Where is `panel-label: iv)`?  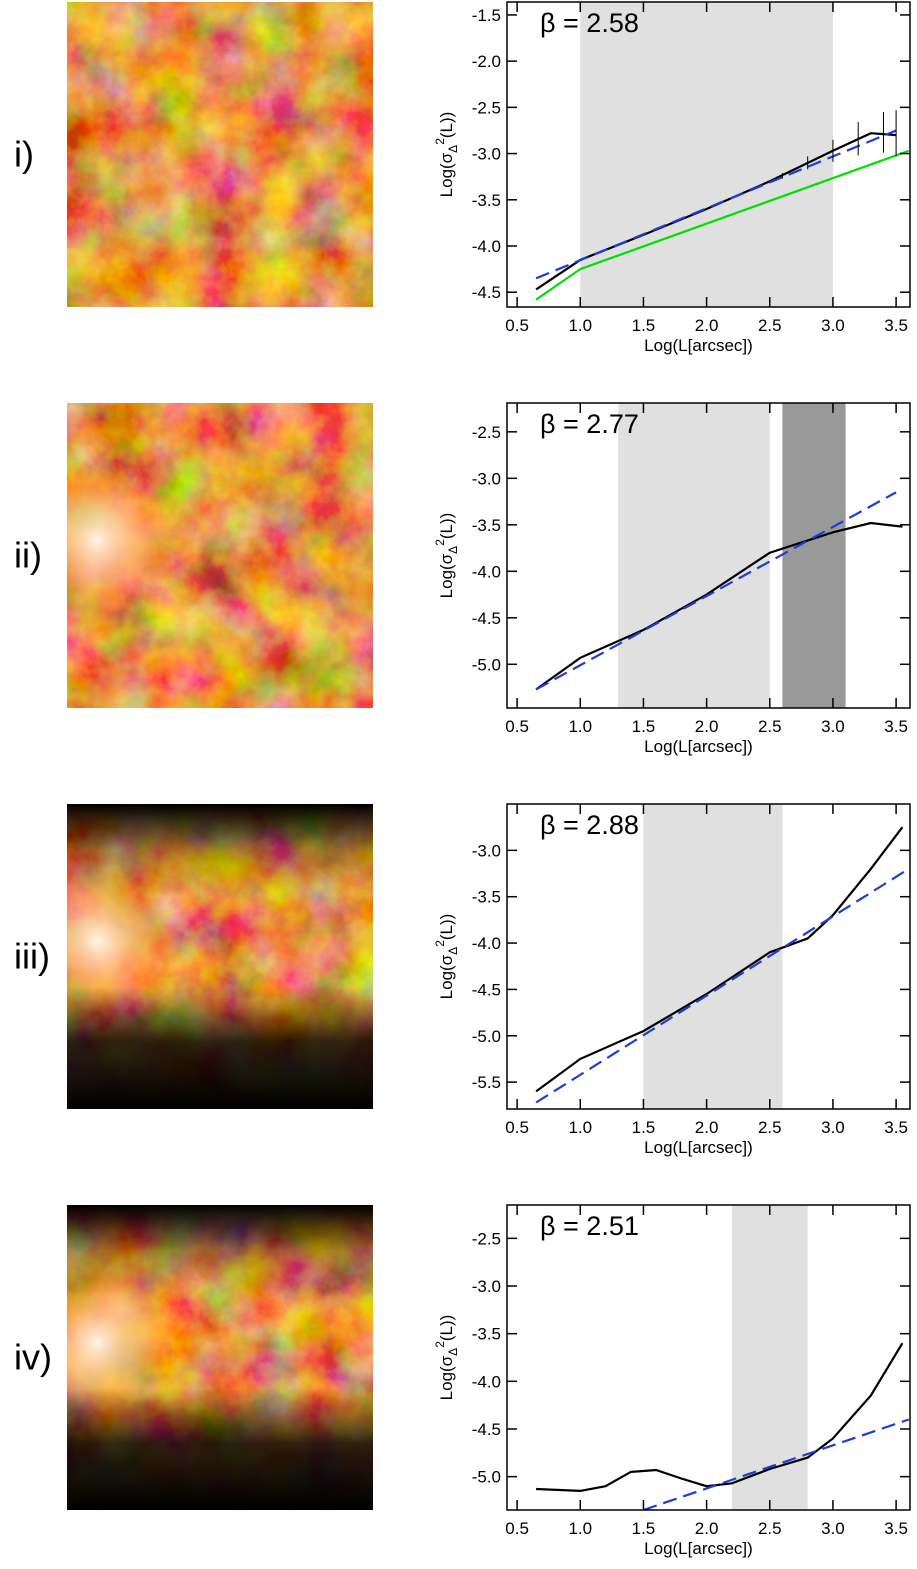 panel-label: iv) is located at coordinates (33, 1357).